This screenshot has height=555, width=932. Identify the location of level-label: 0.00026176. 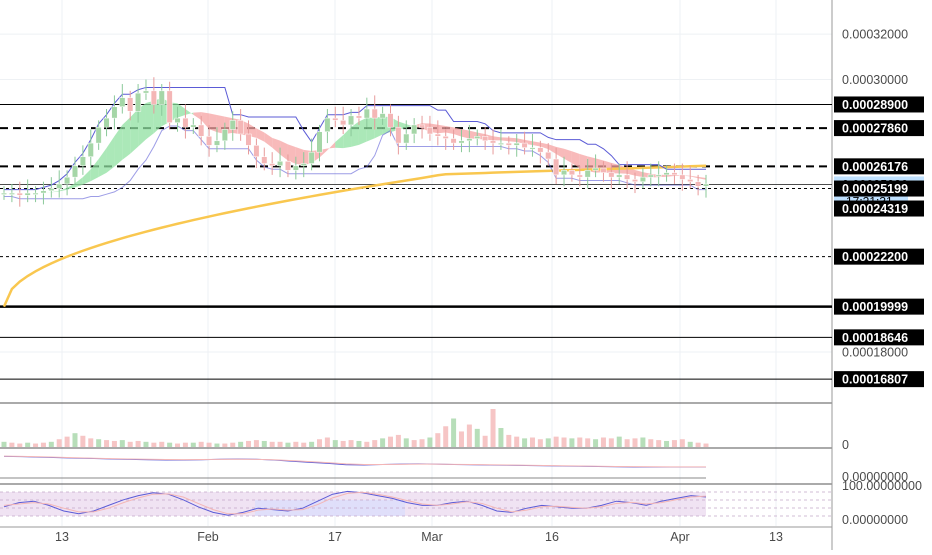
(875, 167).